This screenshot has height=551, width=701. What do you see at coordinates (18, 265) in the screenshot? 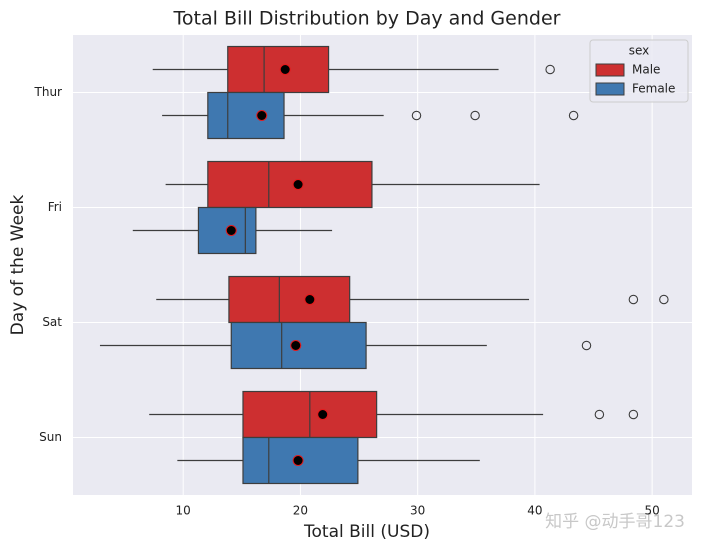
I see `y-axis-label: Day of the Week` at bounding box center [18, 265].